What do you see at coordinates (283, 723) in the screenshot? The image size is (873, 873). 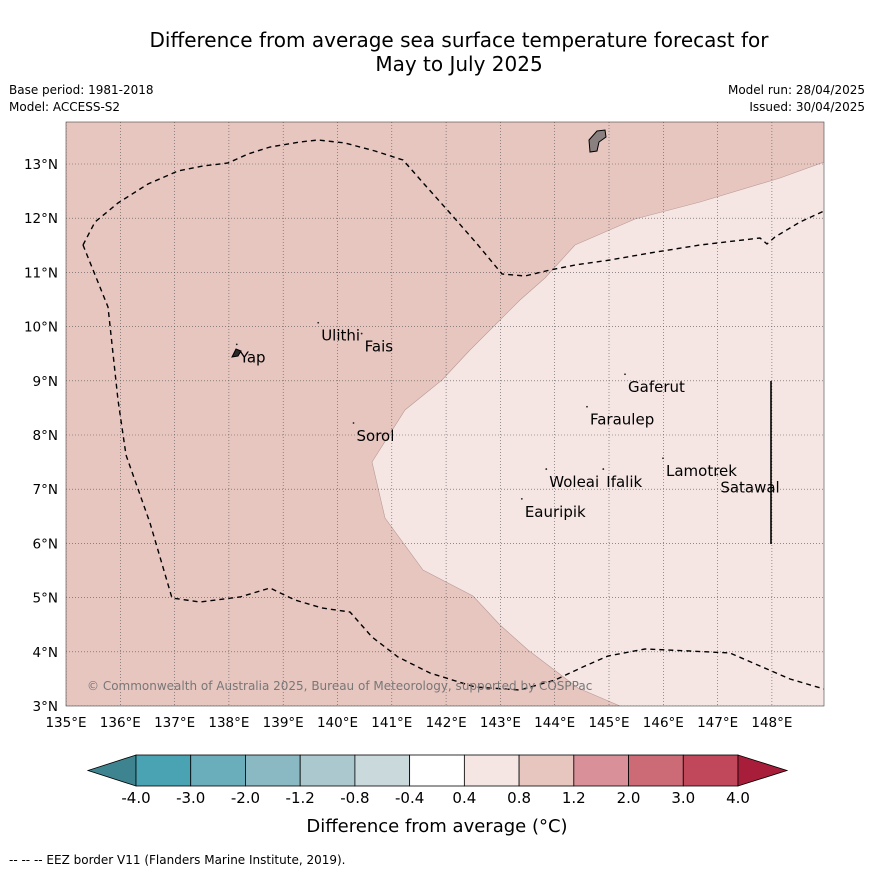 I see `lon-tick-label: 139°E` at bounding box center [283, 723].